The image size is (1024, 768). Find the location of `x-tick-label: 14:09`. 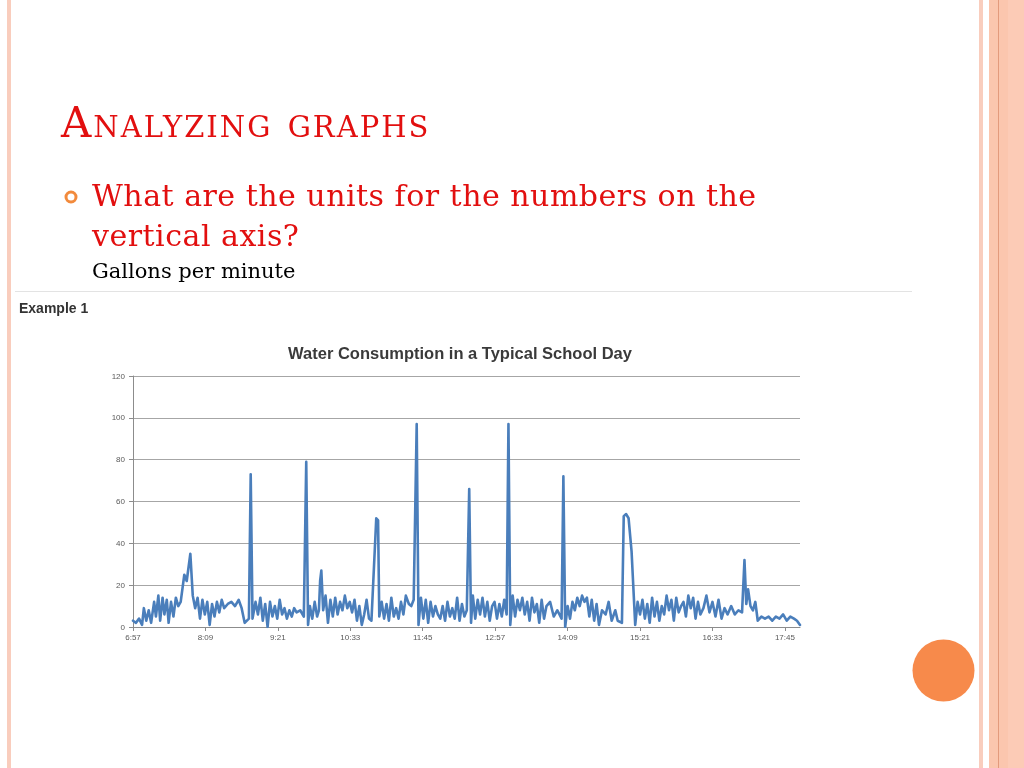

x-tick-label: 14:09 is located at coordinates (568, 637).